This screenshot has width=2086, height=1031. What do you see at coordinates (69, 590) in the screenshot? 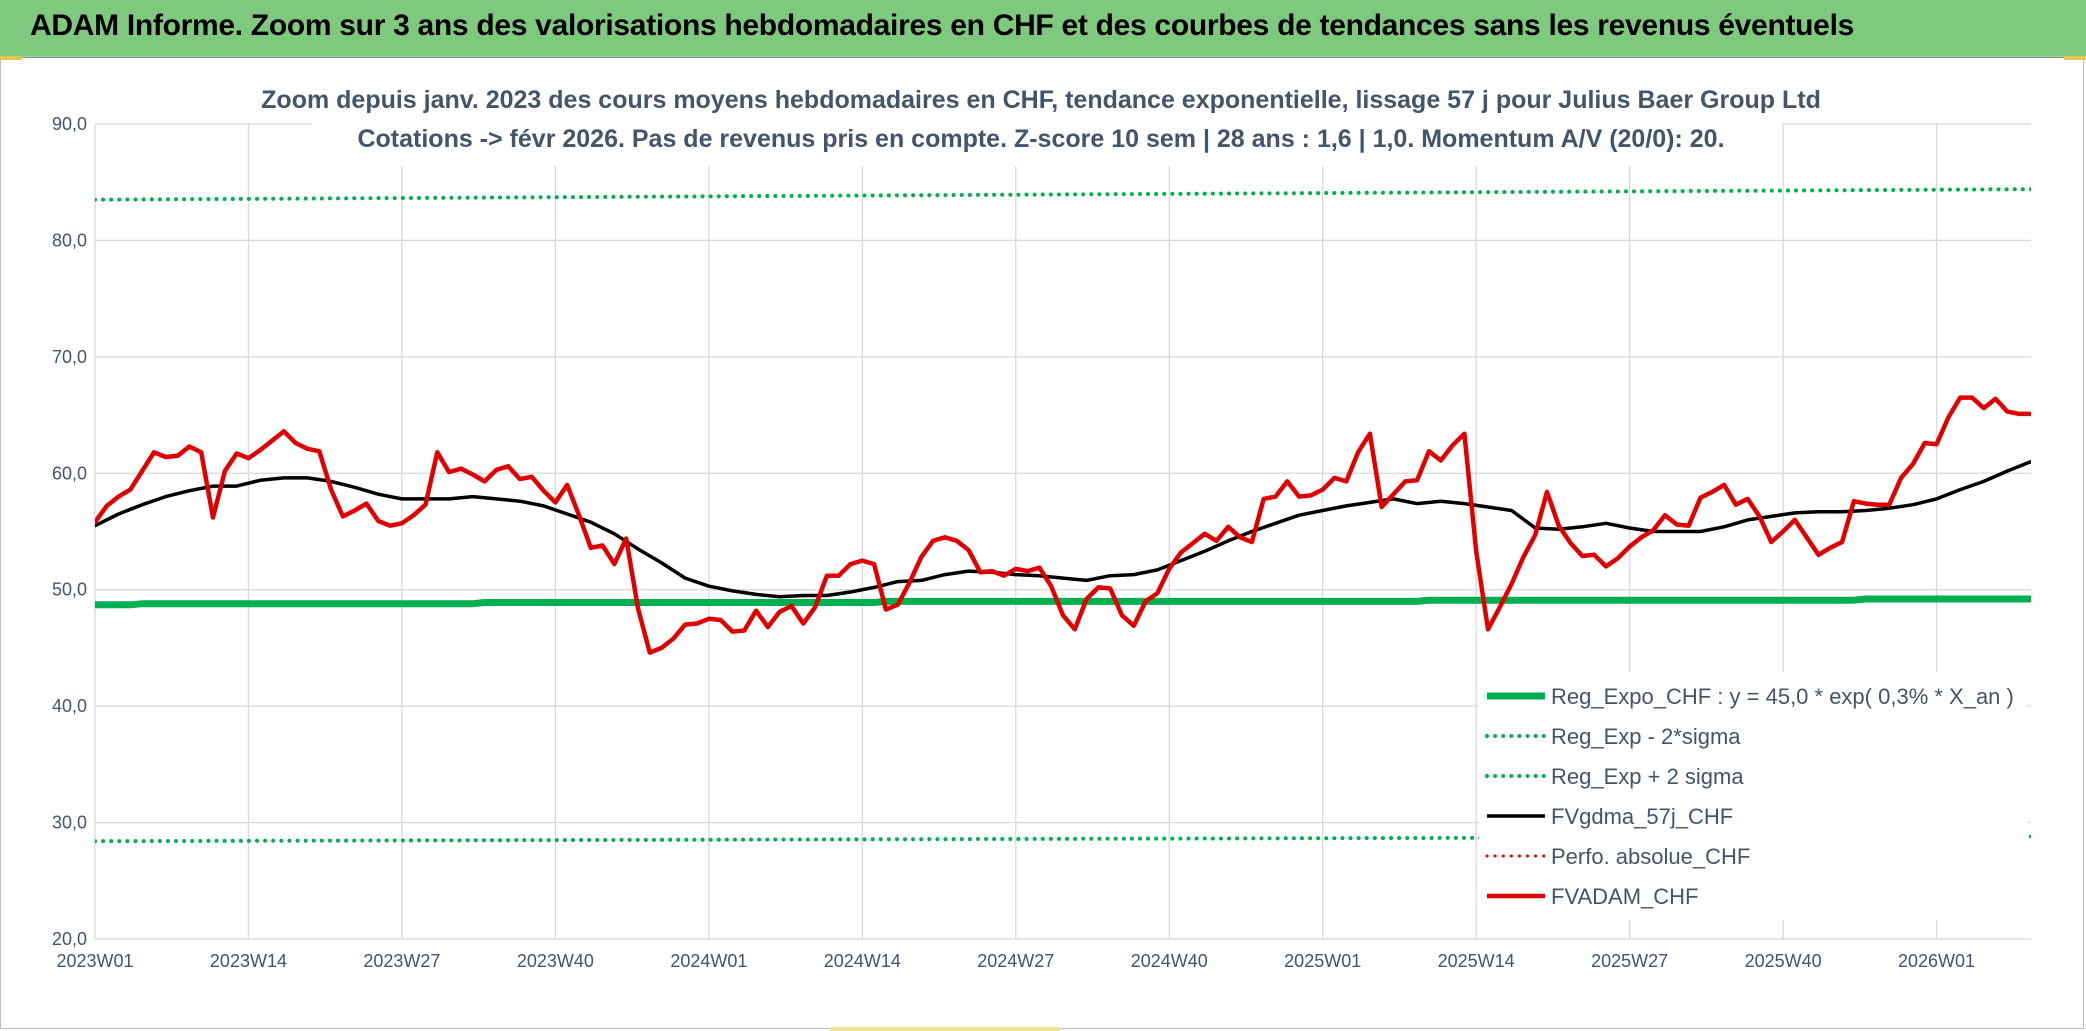
I see `y-tick-label: 50,0` at bounding box center [69, 590].